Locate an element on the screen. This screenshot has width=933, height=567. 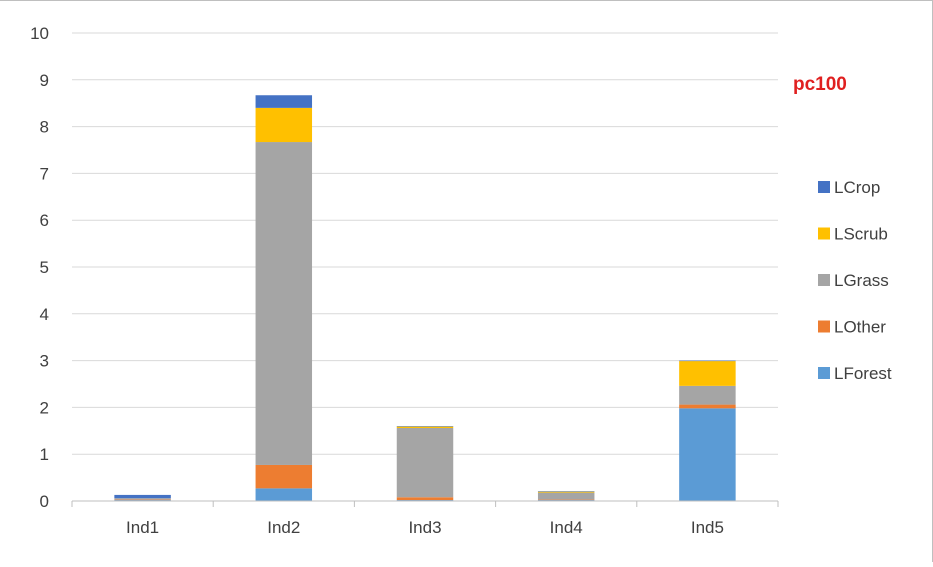
x-tick-label-ind4: Ind4 is located at coordinates (566, 527).